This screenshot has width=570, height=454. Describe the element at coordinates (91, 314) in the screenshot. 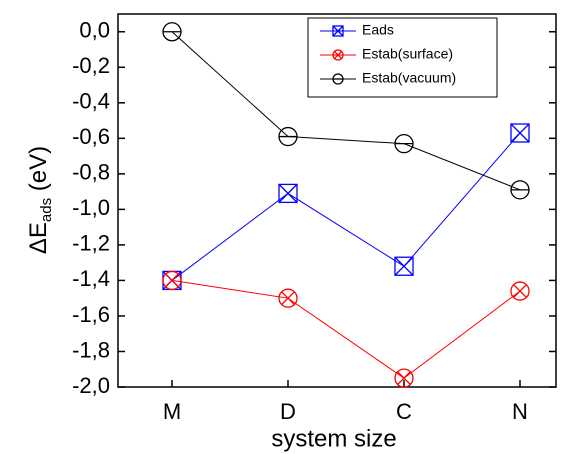

I see `y-tick-label: -1,6` at that location.